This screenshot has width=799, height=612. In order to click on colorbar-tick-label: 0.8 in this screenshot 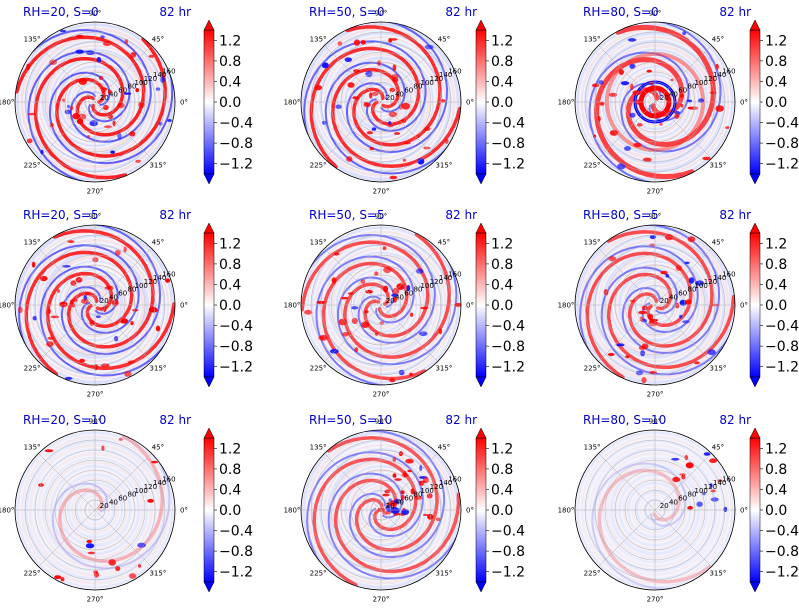, I will do `click(776, 470)`.